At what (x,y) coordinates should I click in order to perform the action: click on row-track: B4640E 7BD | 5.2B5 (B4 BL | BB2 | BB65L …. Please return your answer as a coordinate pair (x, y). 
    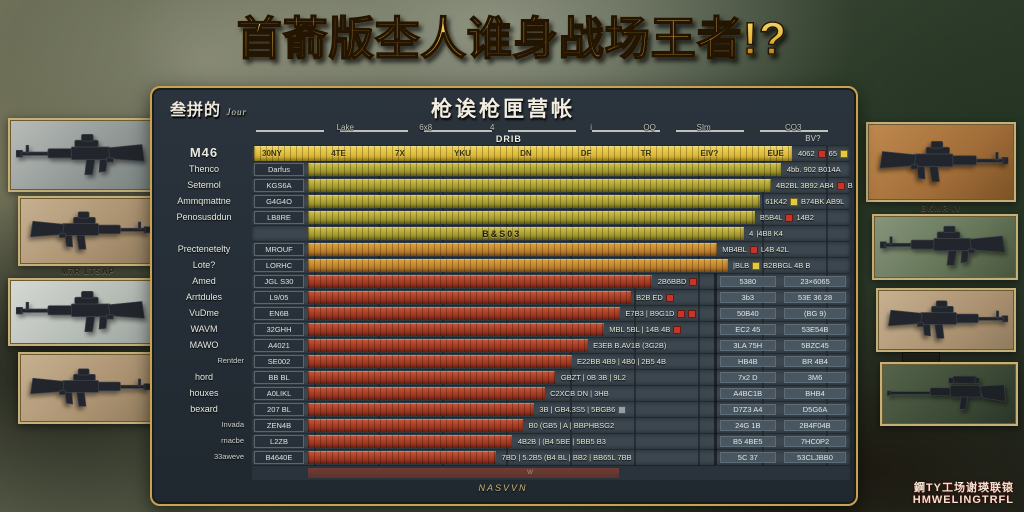
    Looking at the image, I should click on (551, 457).